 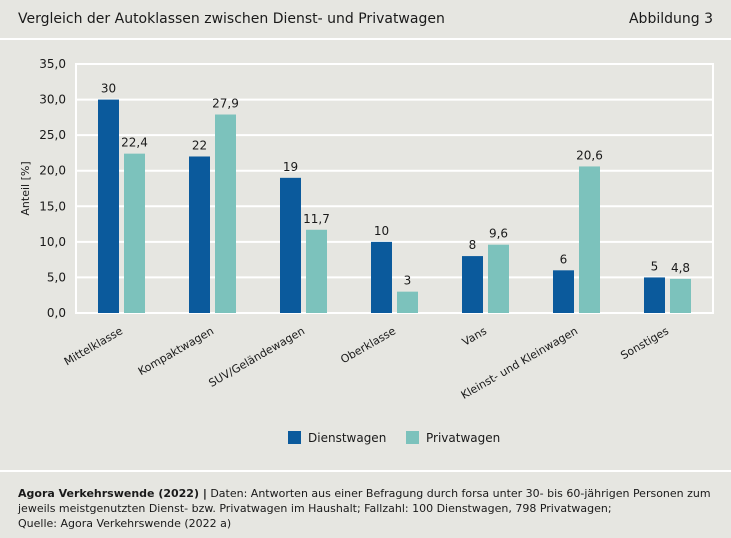 What do you see at coordinates (176, 351) in the screenshot?
I see `x-tick-label: Kompaktwagen` at bounding box center [176, 351].